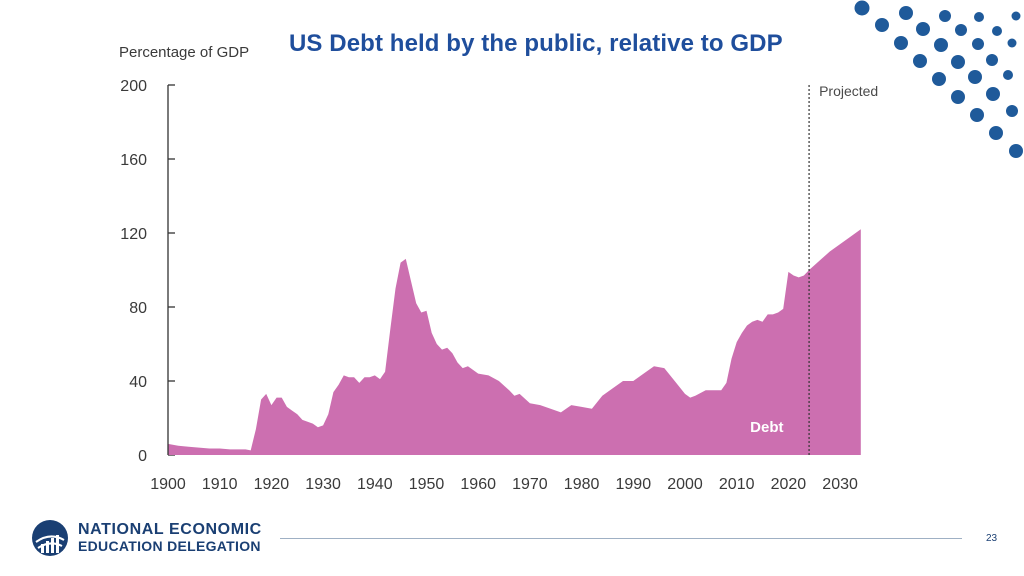 The image size is (1024, 576). Describe the element at coordinates (138, 382) in the screenshot. I see `y-tick-label: 40` at that location.